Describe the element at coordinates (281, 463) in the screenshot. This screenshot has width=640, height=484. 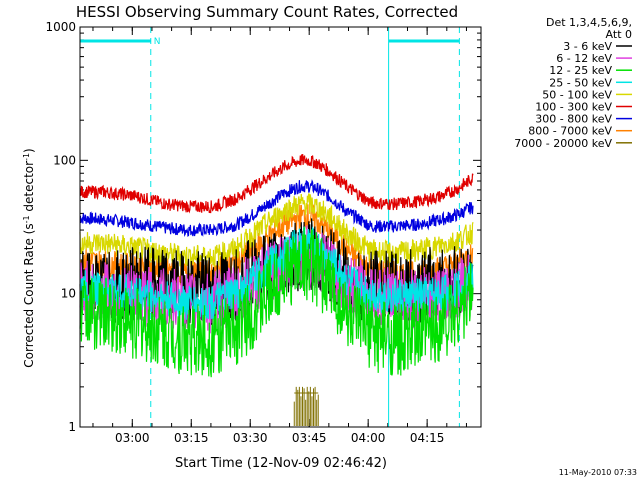
I see `x-axis-label: Start Time (12-Nov-09 02:46:42)` at that location.